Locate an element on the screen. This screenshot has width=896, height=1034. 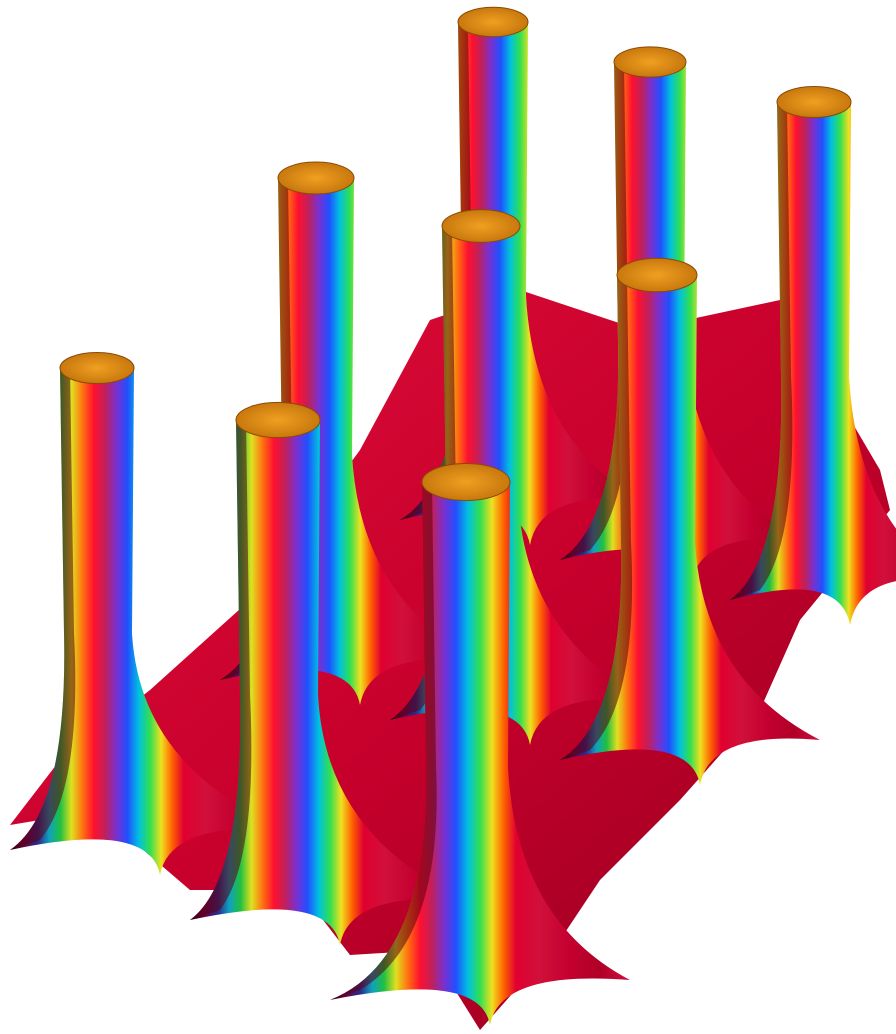
pillar-middle-right-rim is located at coordinates (657, 275).